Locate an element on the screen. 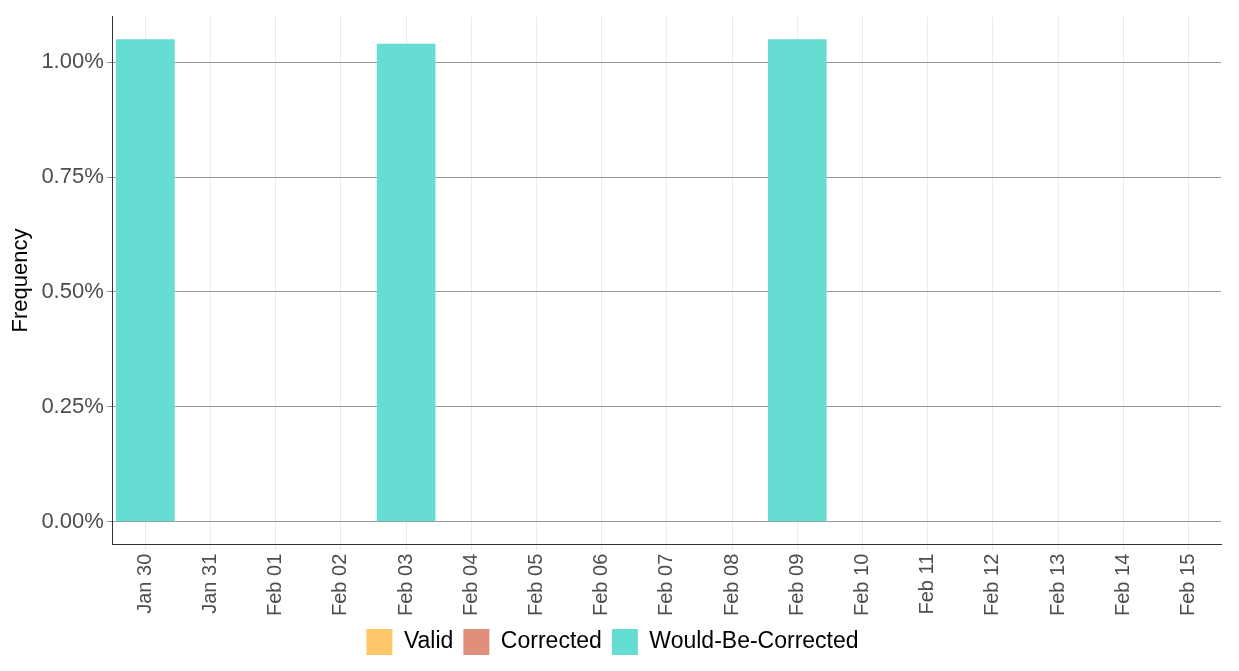  x-tick-label: Feb 14 is located at coordinates (1121, 584).